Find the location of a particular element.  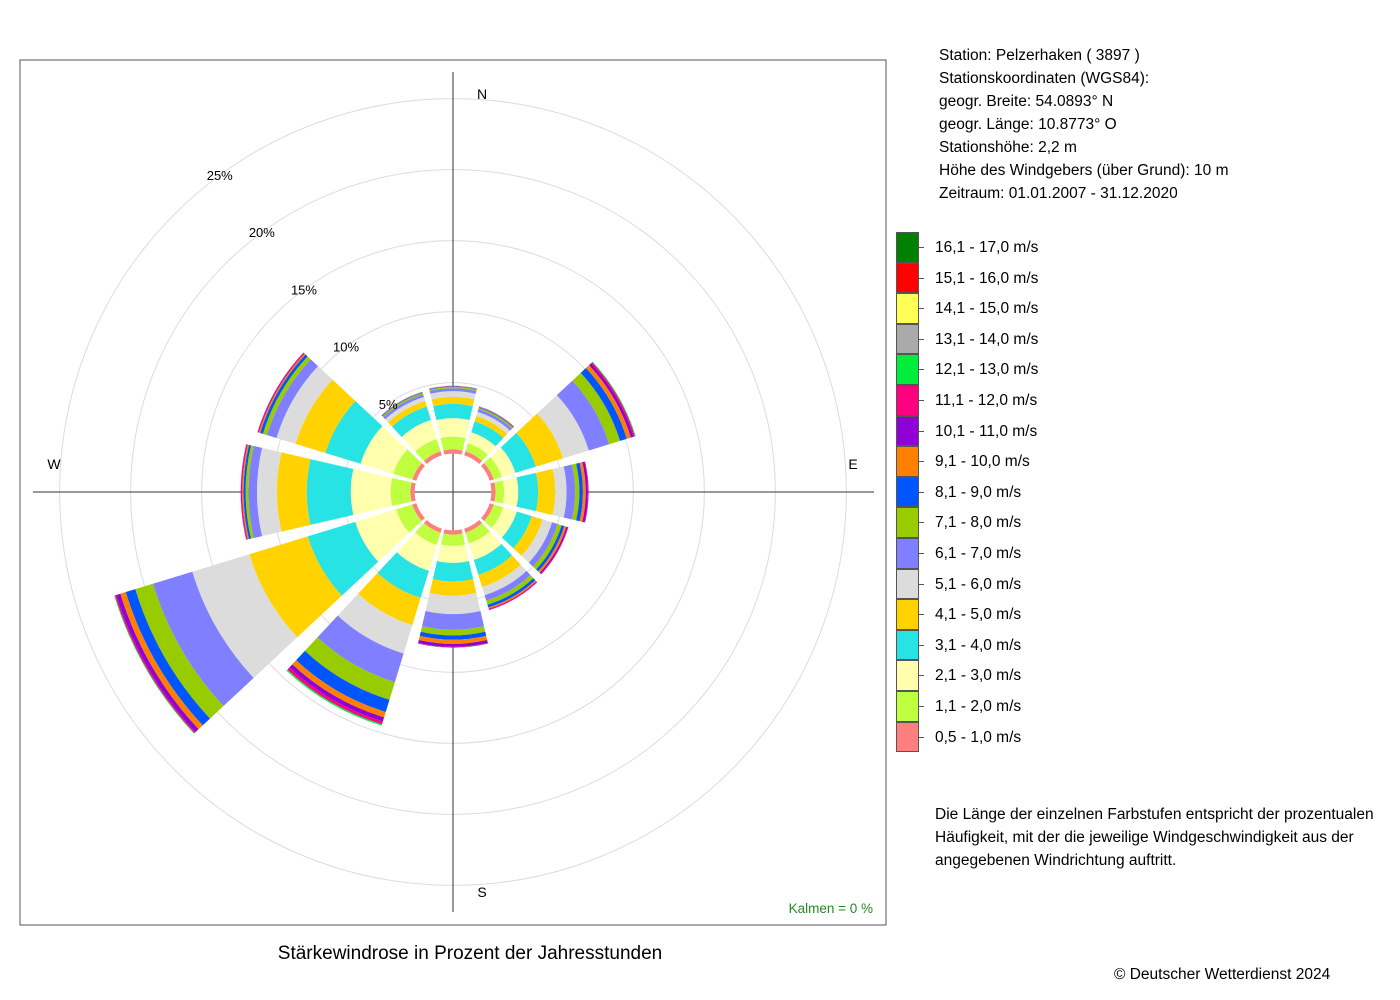

legend-item: 2,1 - 3,0 m/s is located at coordinates (996, 675).